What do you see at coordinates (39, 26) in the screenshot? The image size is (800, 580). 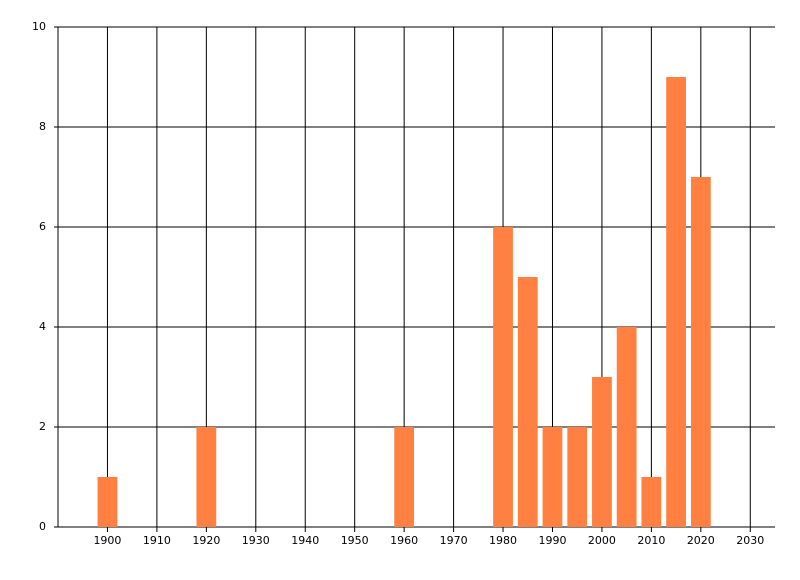 I see `y-tick-label: 10` at bounding box center [39, 26].